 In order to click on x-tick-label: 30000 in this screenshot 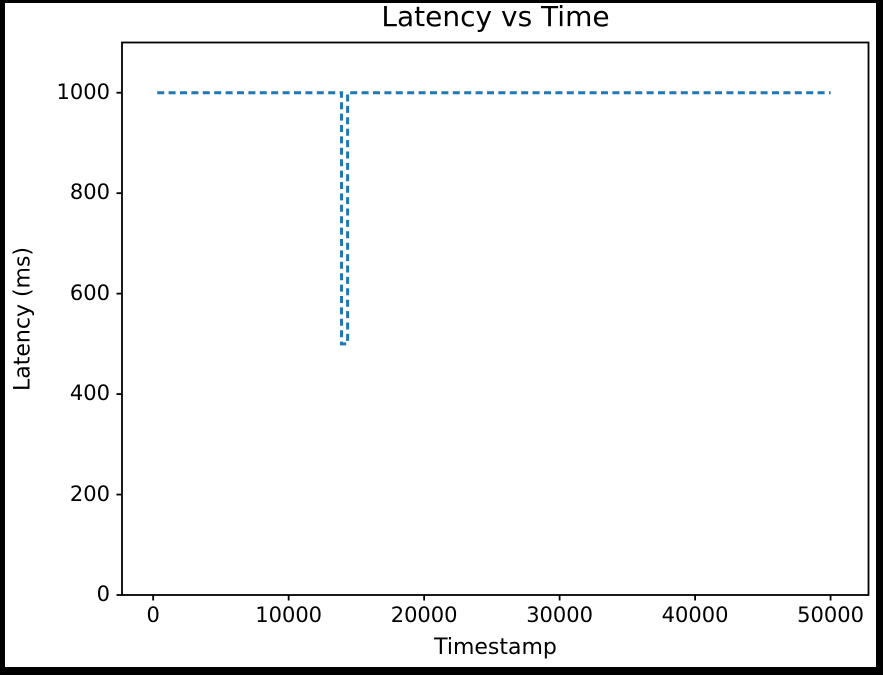, I will do `click(559, 615)`.